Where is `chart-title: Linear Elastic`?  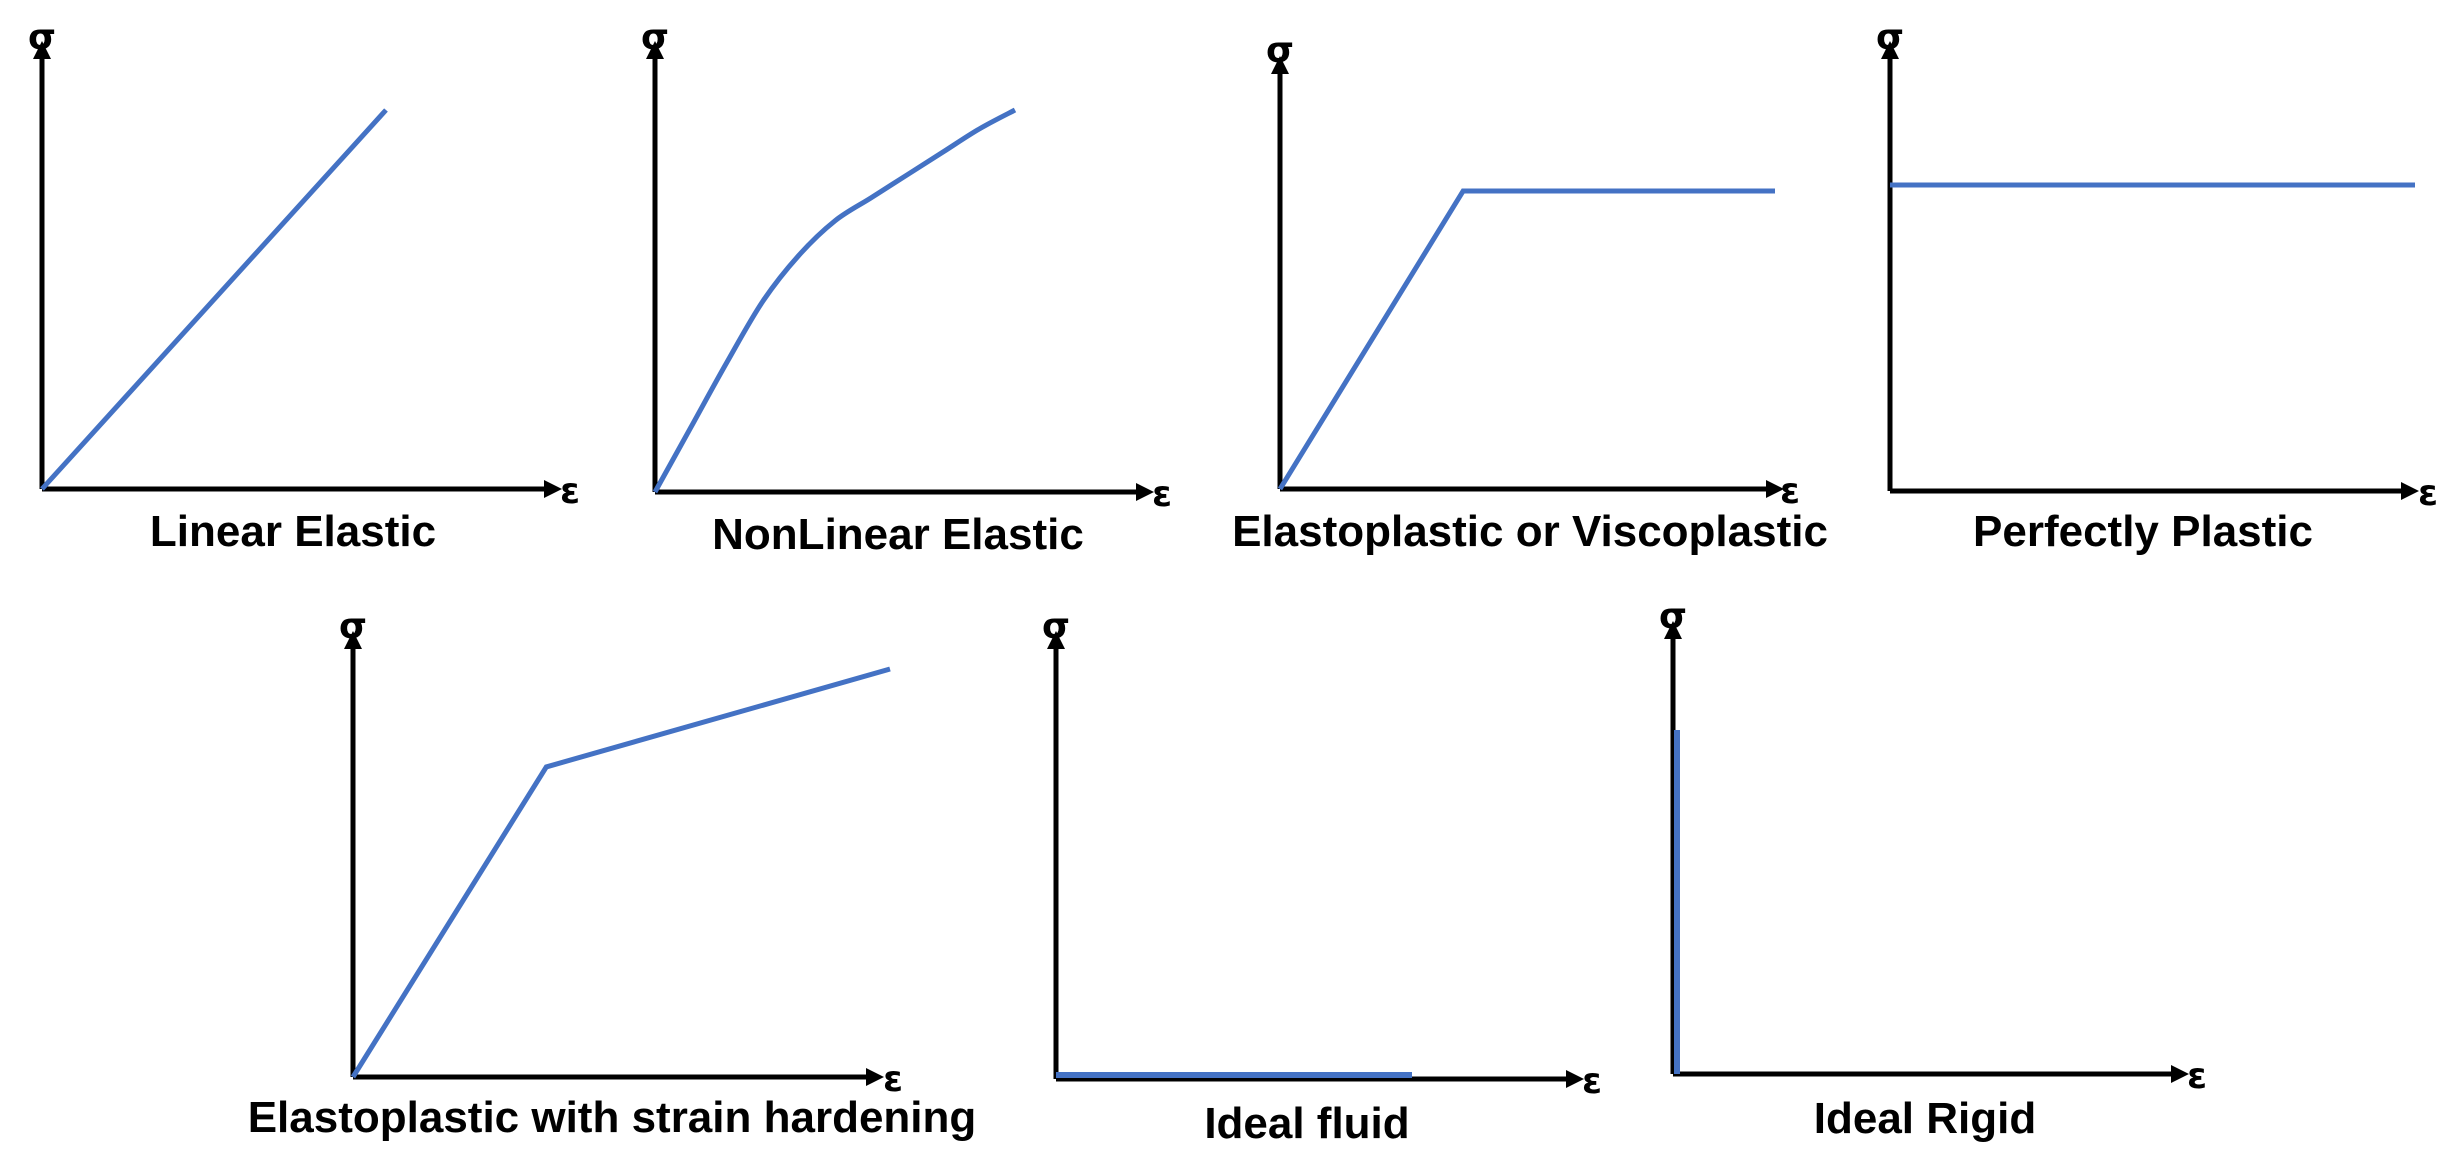
chart-title: Linear Elastic is located at coordinates (293, 531).